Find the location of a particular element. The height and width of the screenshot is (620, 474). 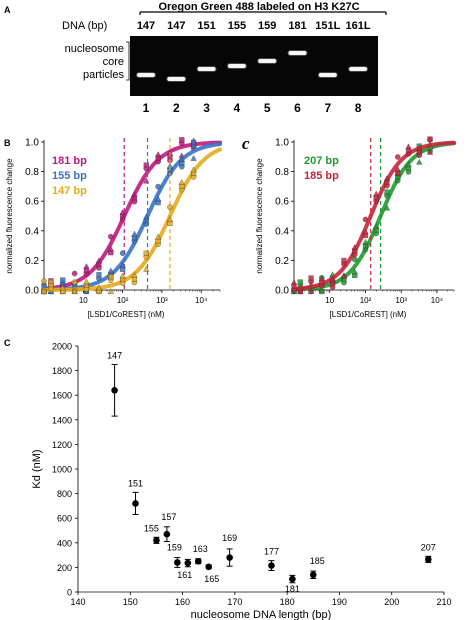

side-label-line2: core is located at coordinates (113, 62).